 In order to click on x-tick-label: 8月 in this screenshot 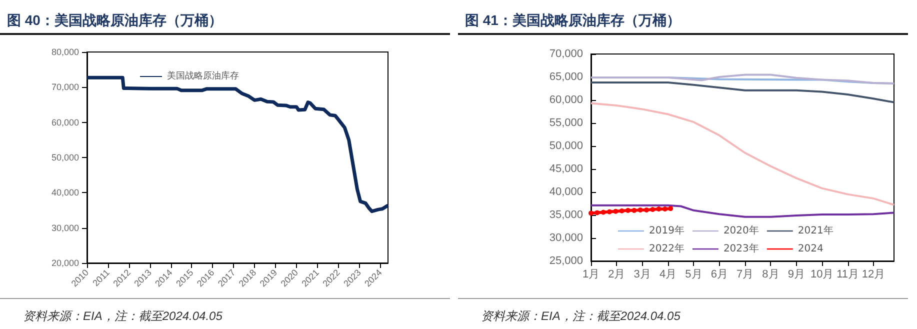, I will do `click(771, 274)`.